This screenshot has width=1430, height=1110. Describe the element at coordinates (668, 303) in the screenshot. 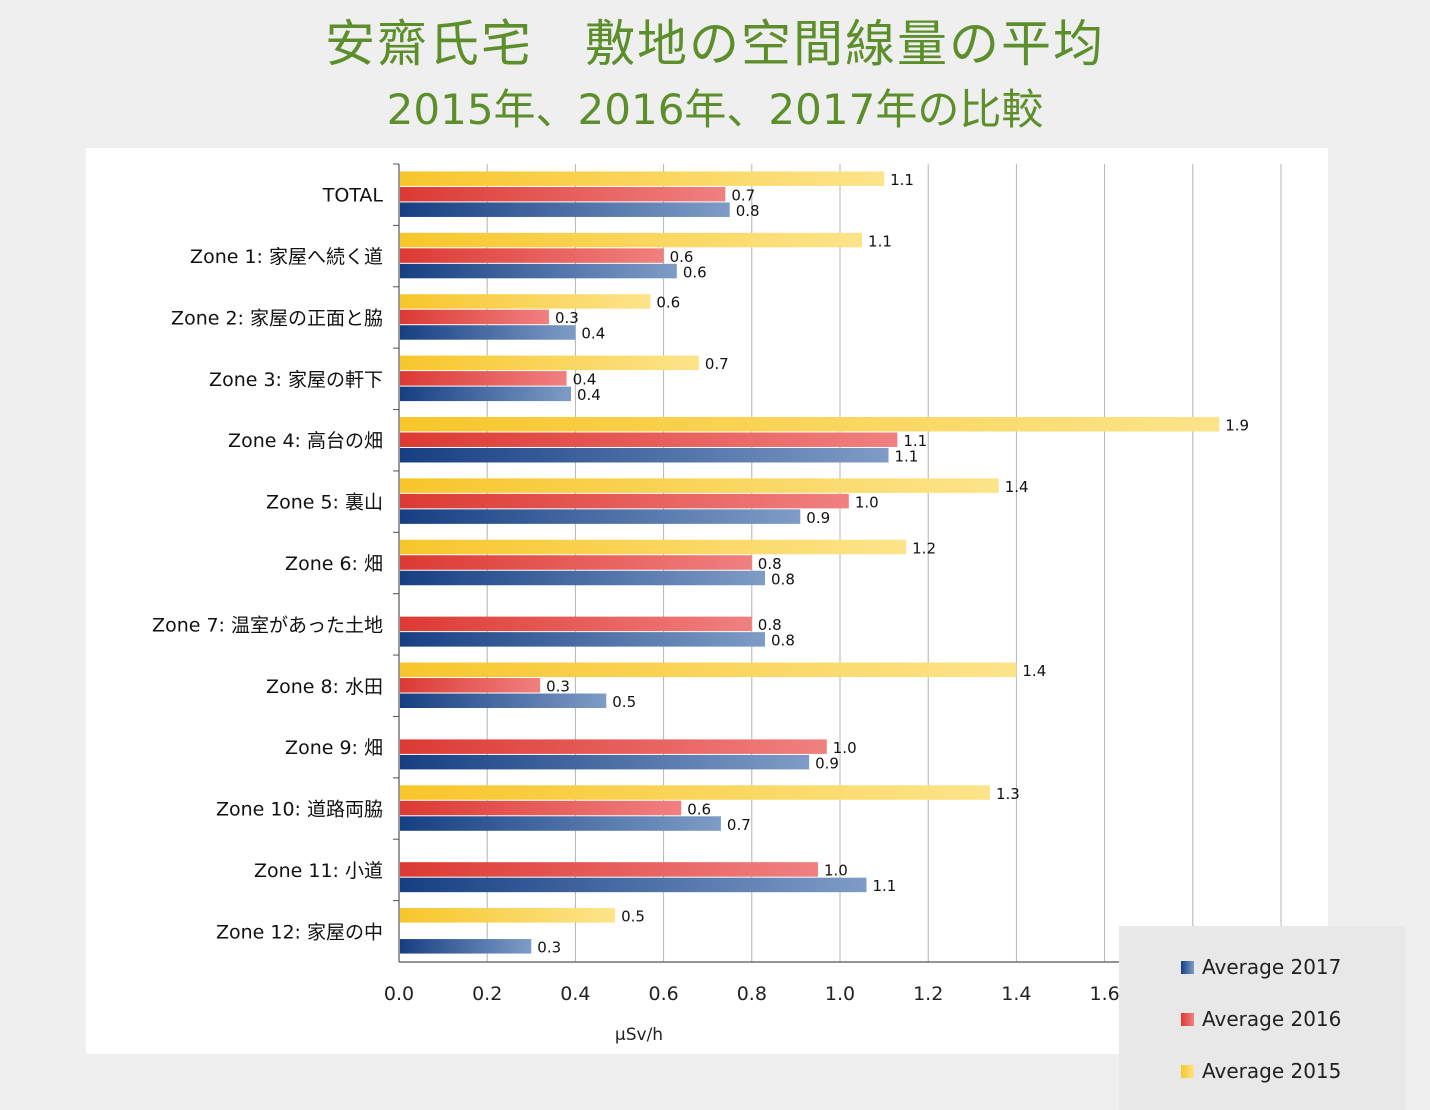

I see `data-label-2015: 0.6` at that location.